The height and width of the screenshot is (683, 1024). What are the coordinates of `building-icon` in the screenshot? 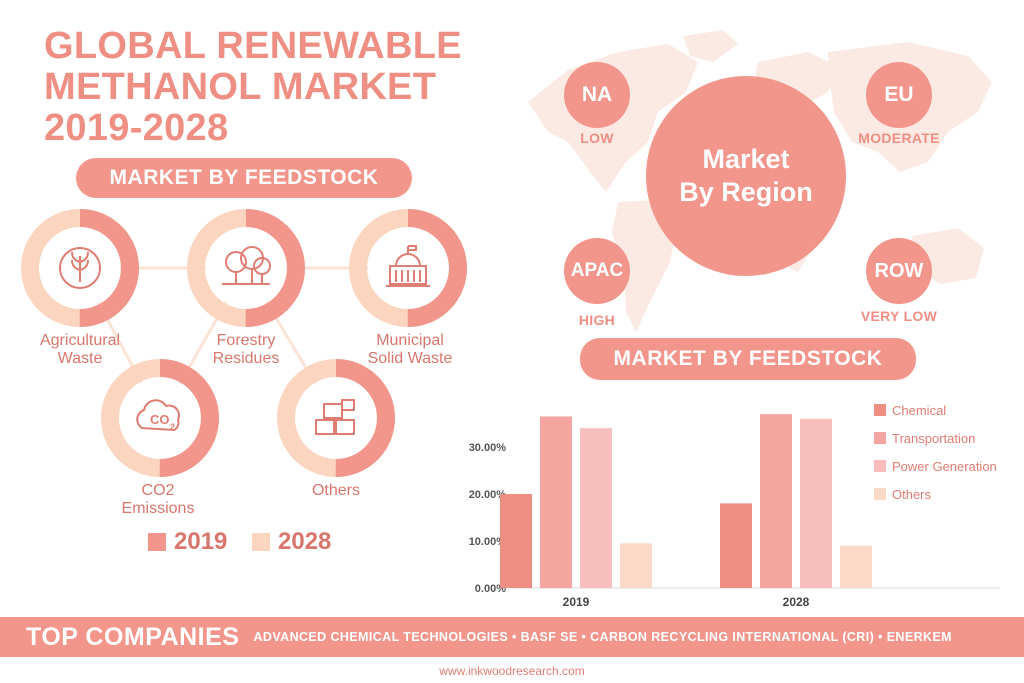 It's located at (408, 266).